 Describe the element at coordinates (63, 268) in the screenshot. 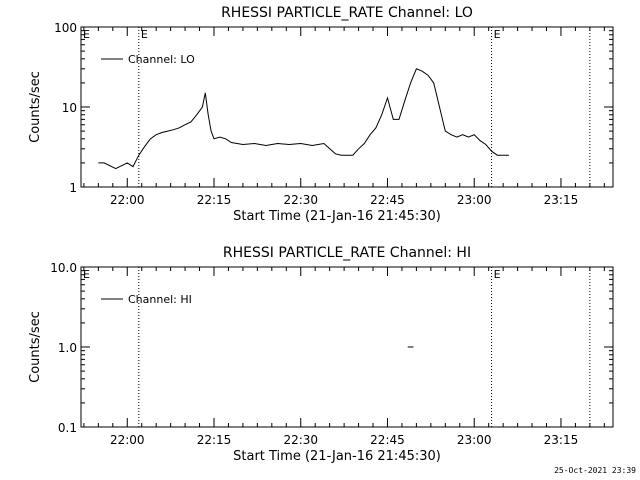

I see `y-tick-label: 10.0` at that location.